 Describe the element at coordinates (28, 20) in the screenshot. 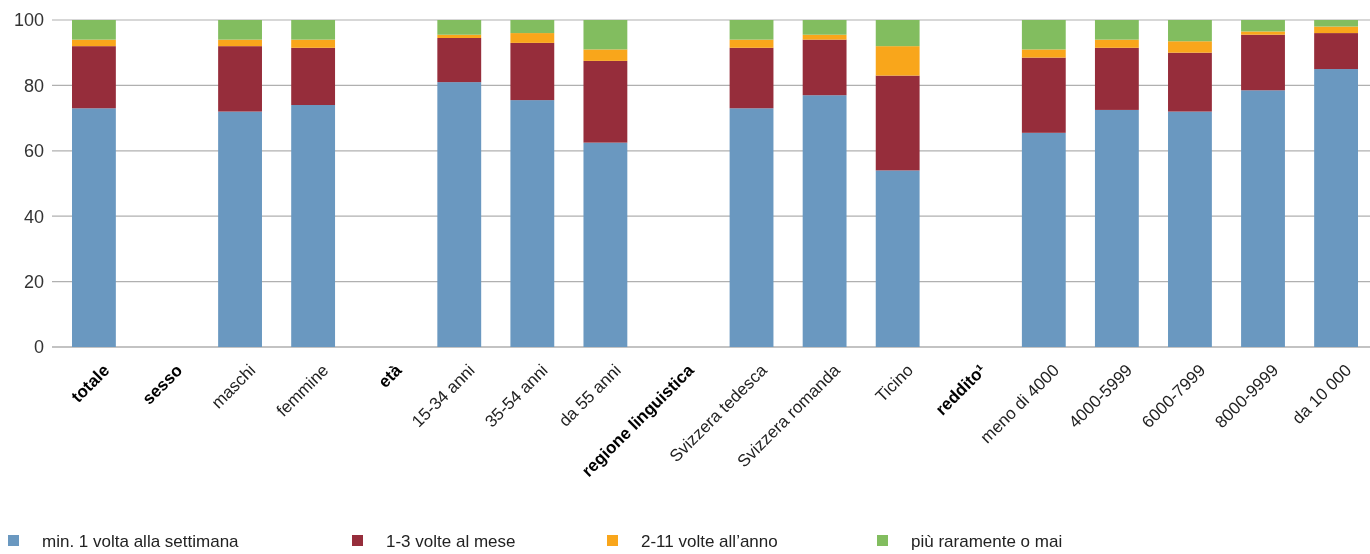

I see `y-tick-label: 100` at that location.